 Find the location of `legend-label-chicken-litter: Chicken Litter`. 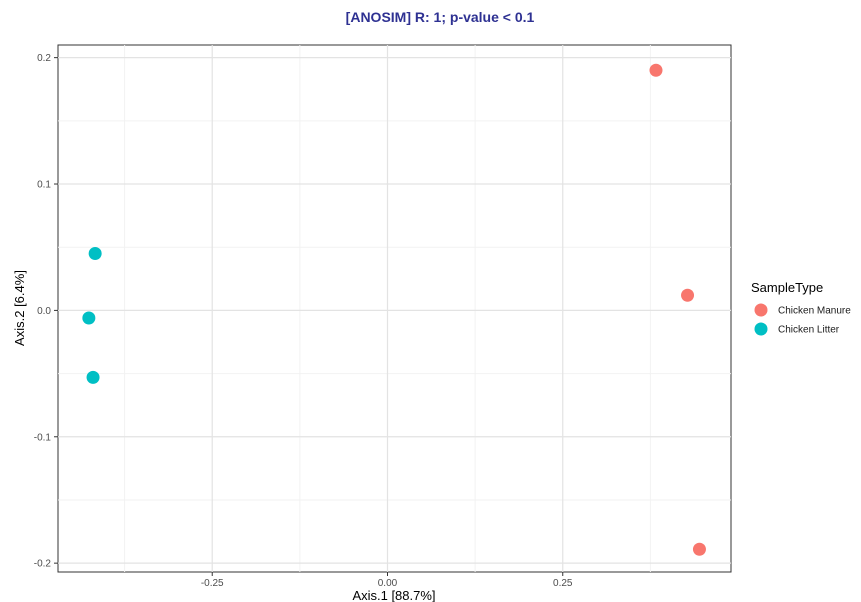

legend-label-chicken-litter: Chicken Litter is located at coordinates (809, 330).